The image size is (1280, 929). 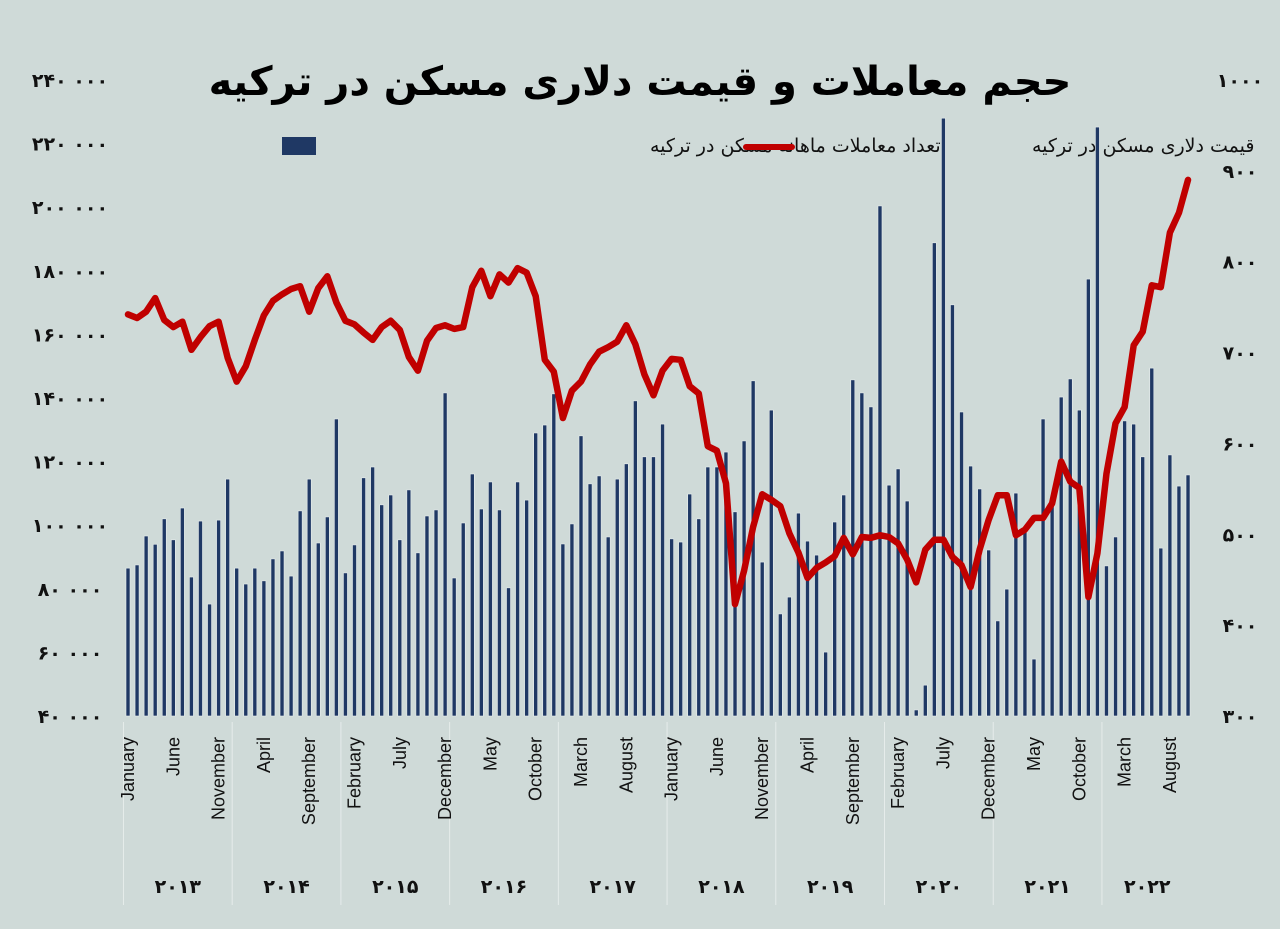 I want to click on left-tick-label: ۱۶۰ ۰۰۰, so click(x=70, y=335).